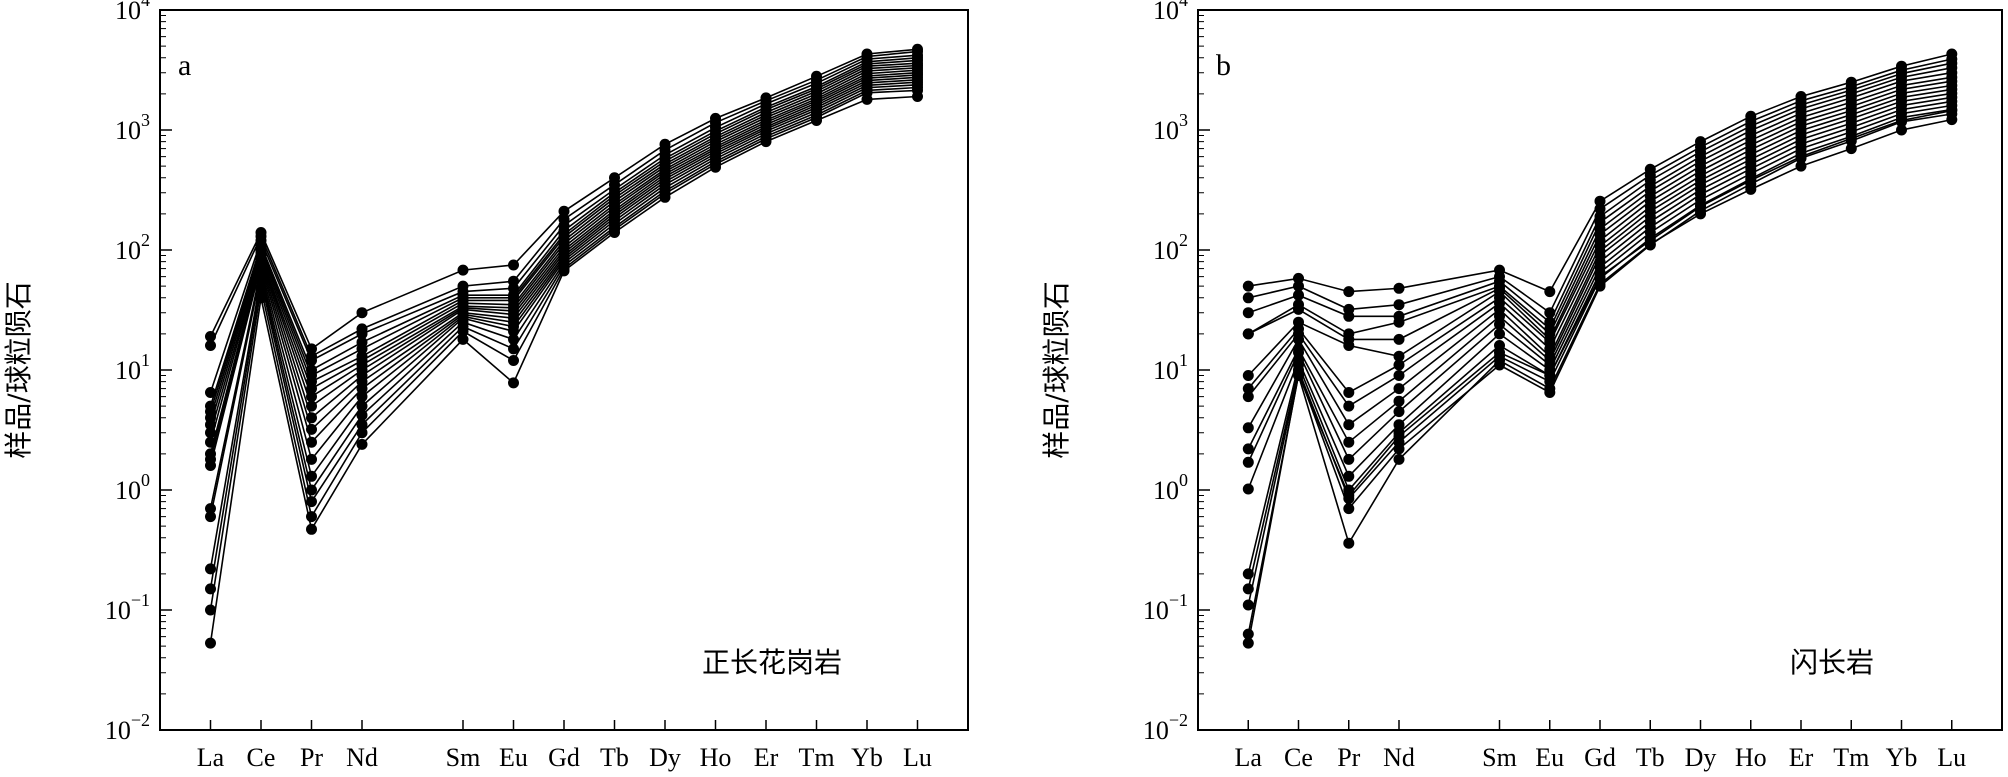 This screenshot has height=777, width=2008. What do you see at coordinates (1902, 757) in the screenshot?
I see `x-tick-label-yb: Yb` at bounding box center [1902, 757].